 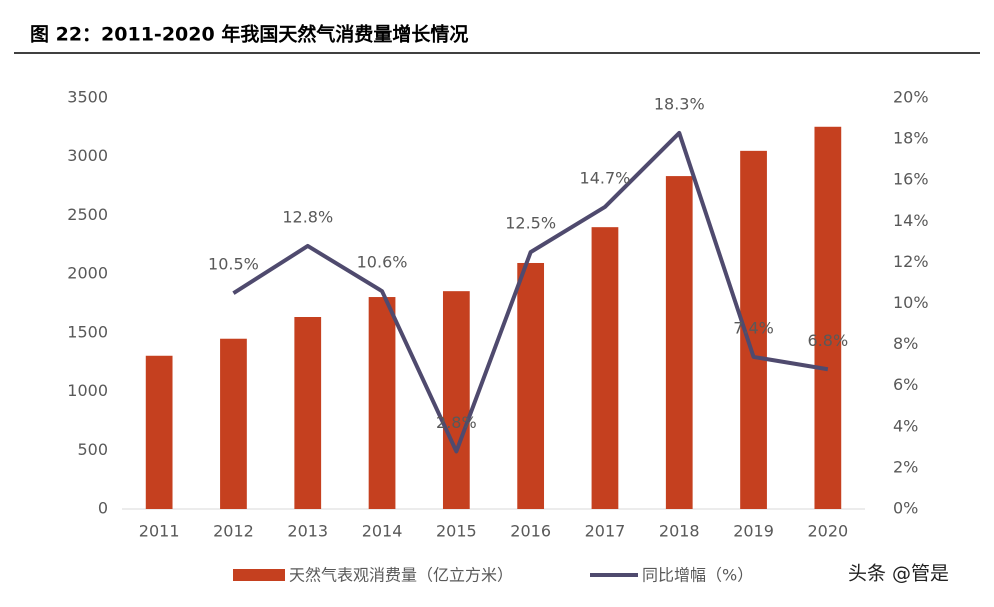 What do you see at coordinates (92, 449) in the screenshot?
I see `y-tick-label: 500` at bounding box center [92, 449].